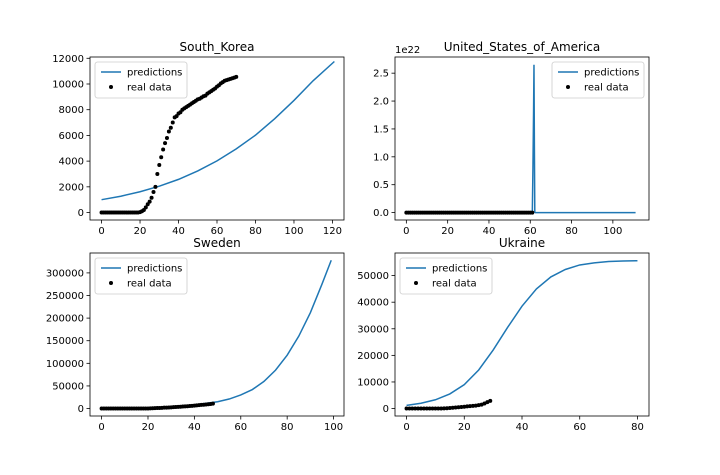 Image resolution: width=720 pixels, height=475 pixels. I want to click on south-korea-ytick-label: 4000, so click(71, 162).